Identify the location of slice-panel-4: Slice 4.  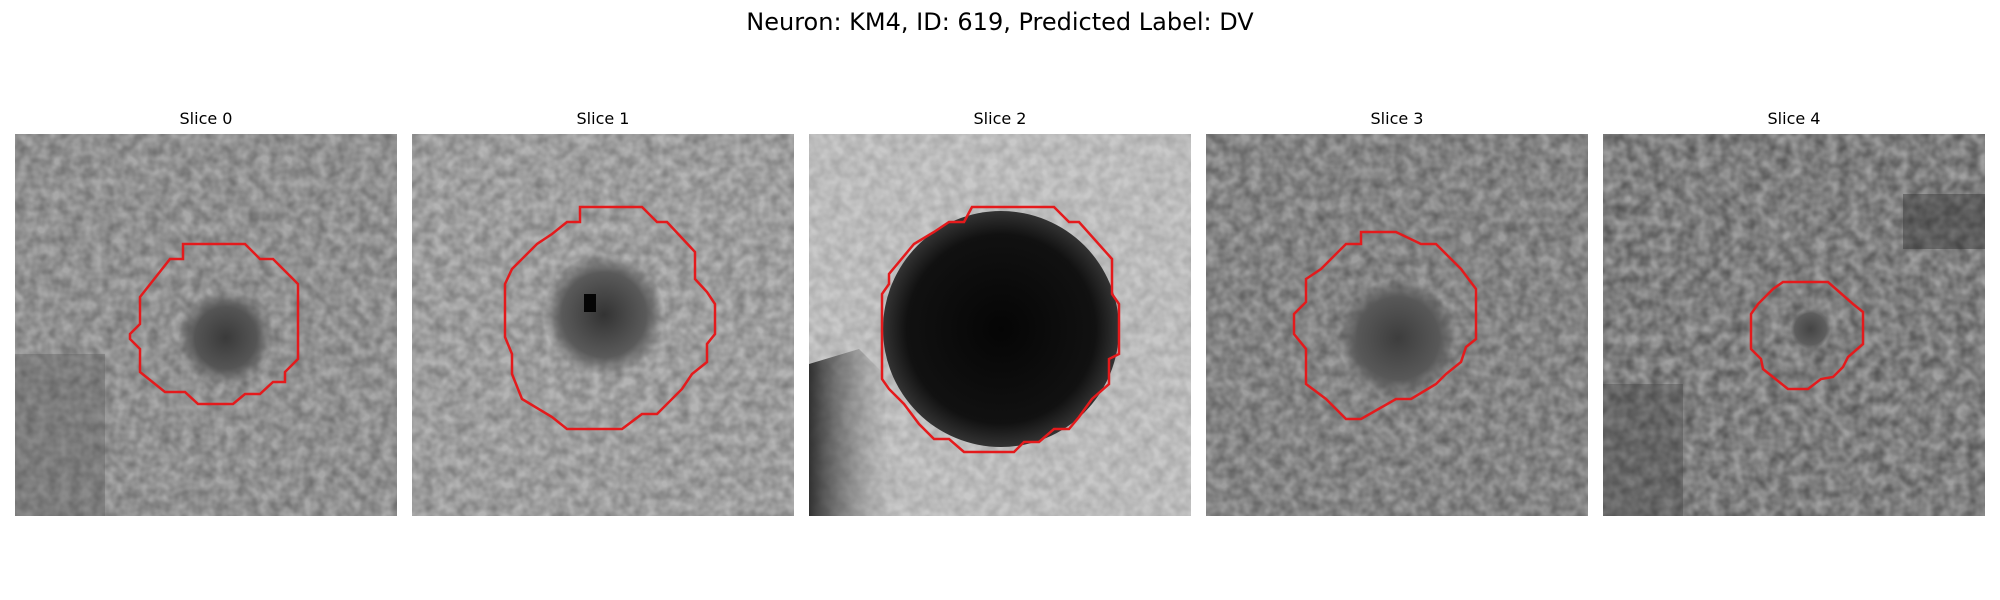
(1794, 312).